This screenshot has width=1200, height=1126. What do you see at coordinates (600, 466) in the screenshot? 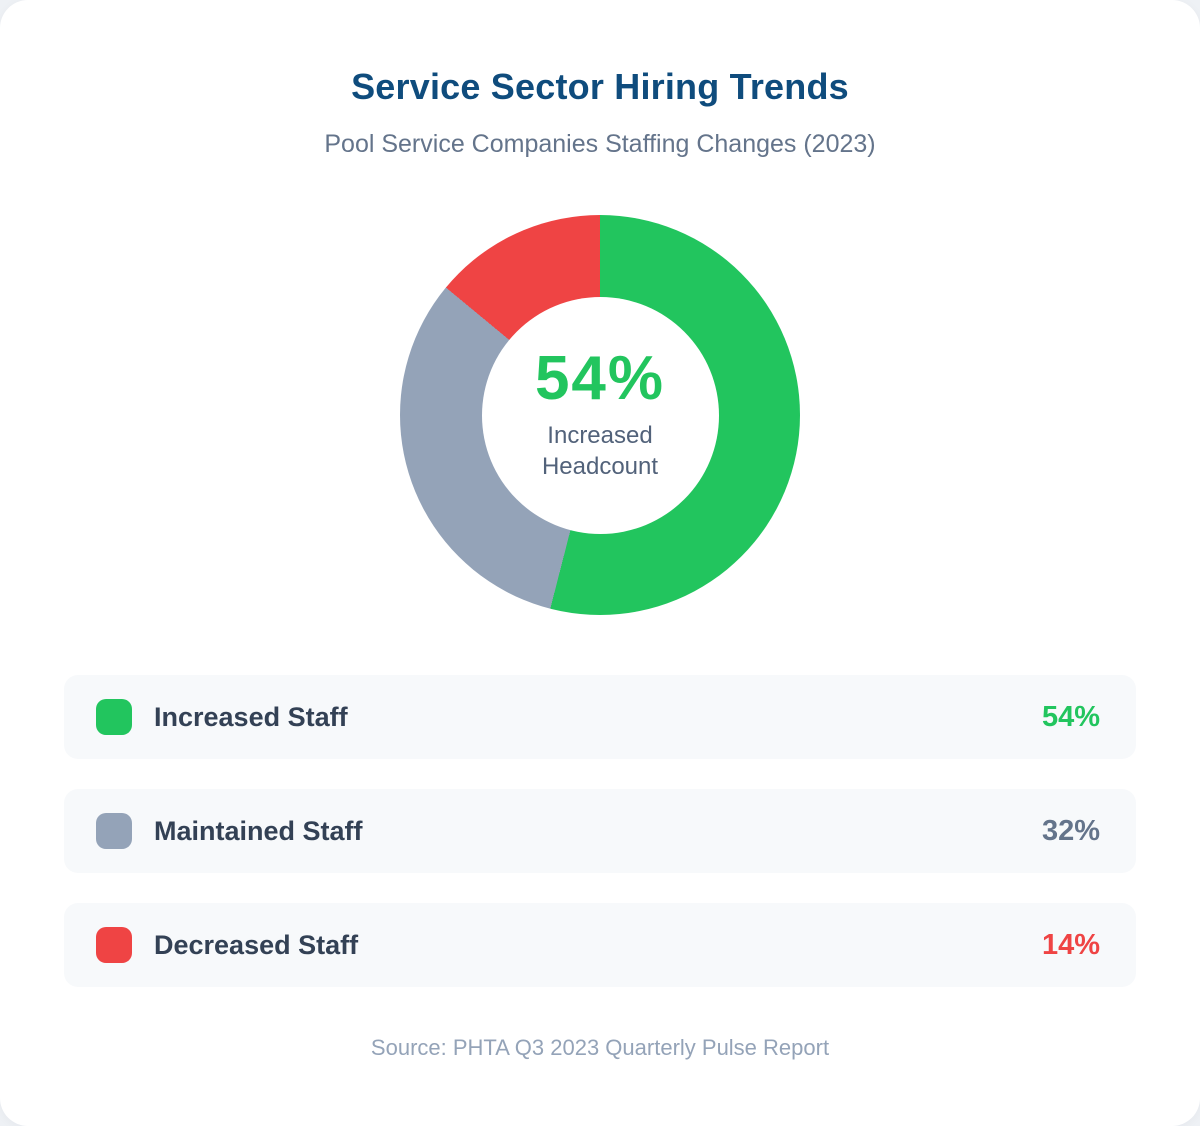
I see `donut-center-label-line2: Headcount` at bounding box center [600, 466].